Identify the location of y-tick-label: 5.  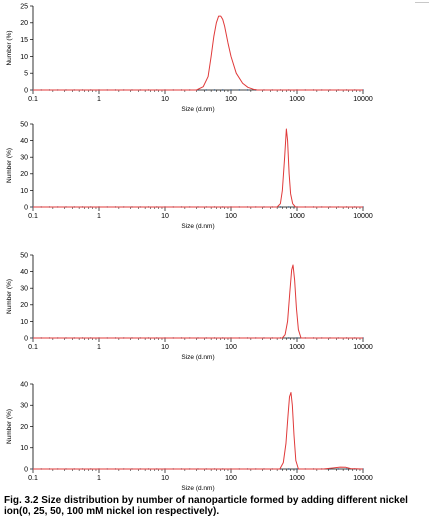
(26, 74).